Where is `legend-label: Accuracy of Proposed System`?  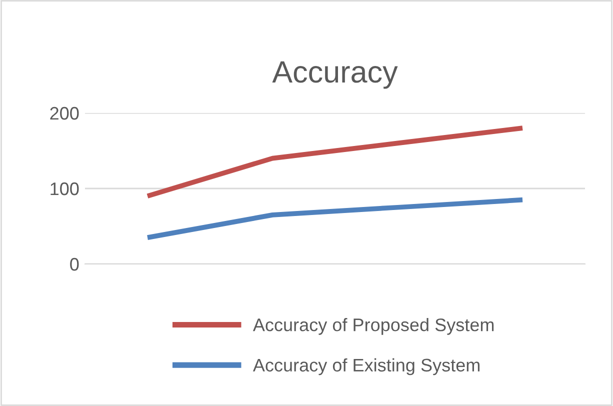
legend-label: Accuracy of Proposed System is located at coordinates (373, 326).